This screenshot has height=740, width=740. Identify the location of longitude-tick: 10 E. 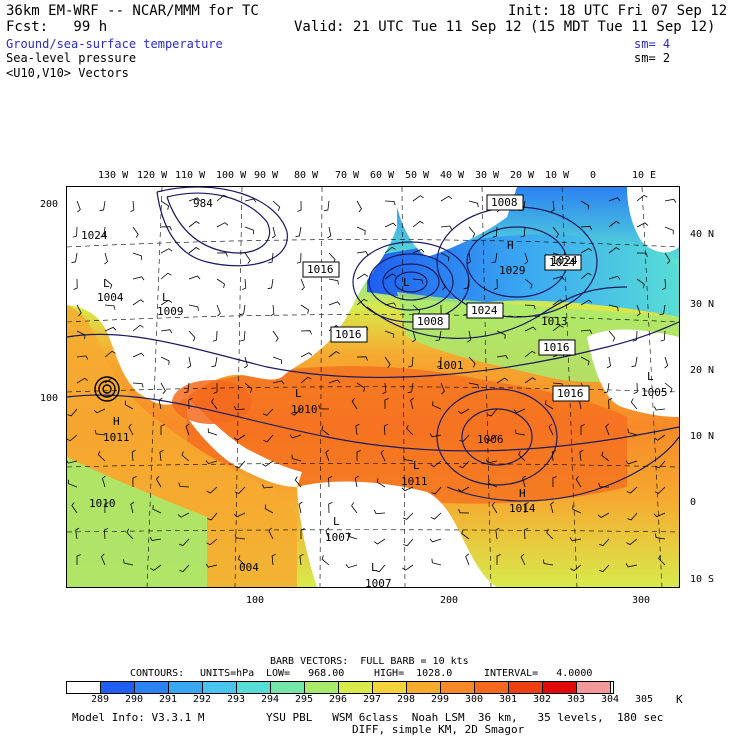
(644, 175).